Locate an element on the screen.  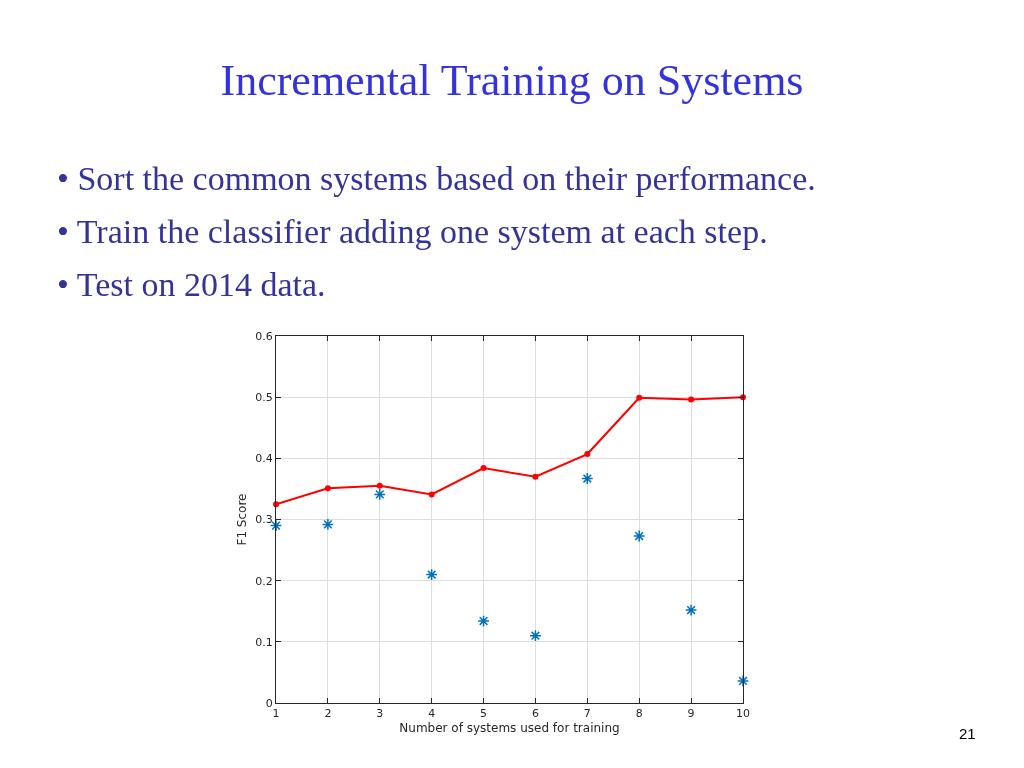
text: 21 is located at coordinates (967, 733).